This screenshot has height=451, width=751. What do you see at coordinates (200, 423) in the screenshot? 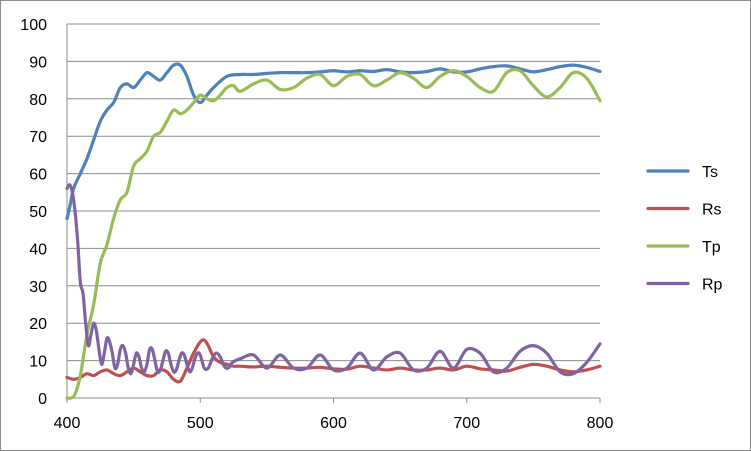
I see `x-tick-label: 500` at bounding box center [200, 423].